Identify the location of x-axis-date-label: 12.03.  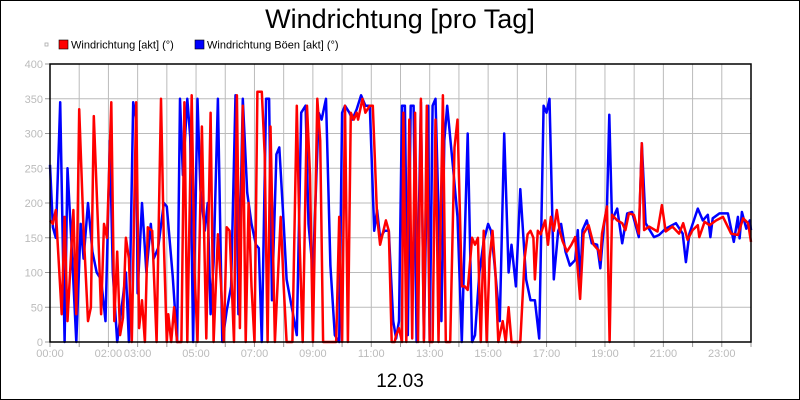
(400, 381).